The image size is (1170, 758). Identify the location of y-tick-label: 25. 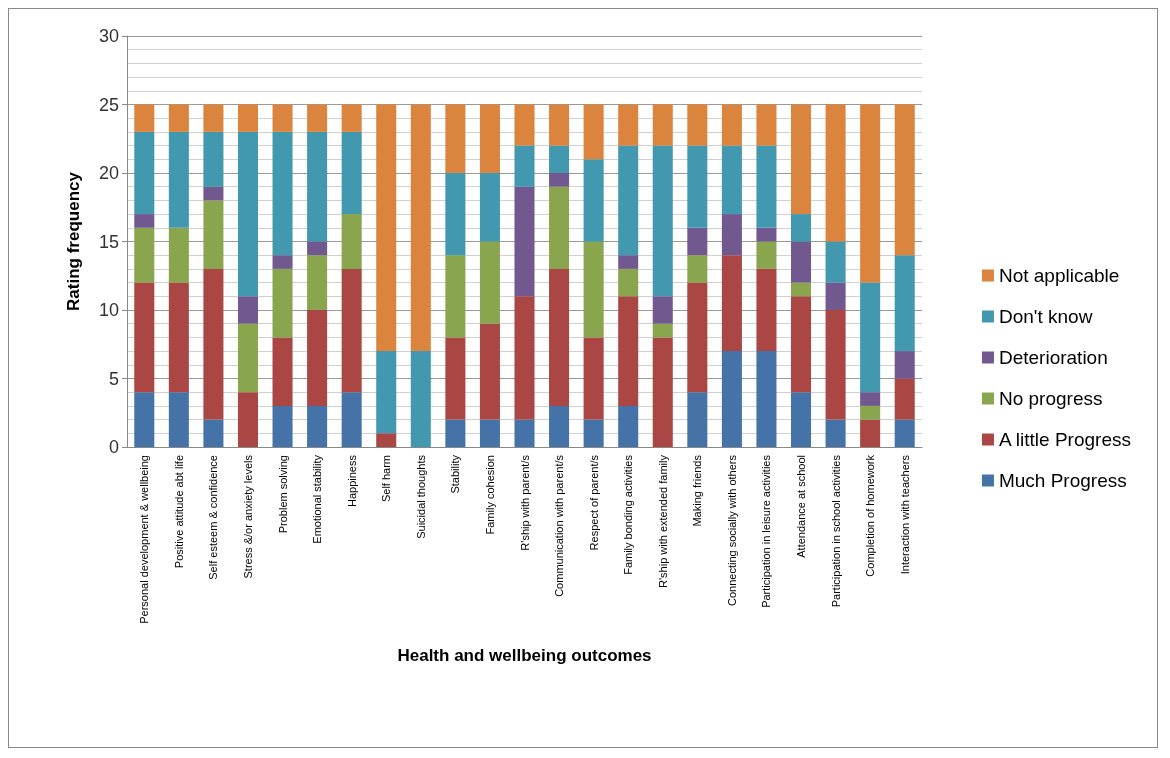
(108, 104).